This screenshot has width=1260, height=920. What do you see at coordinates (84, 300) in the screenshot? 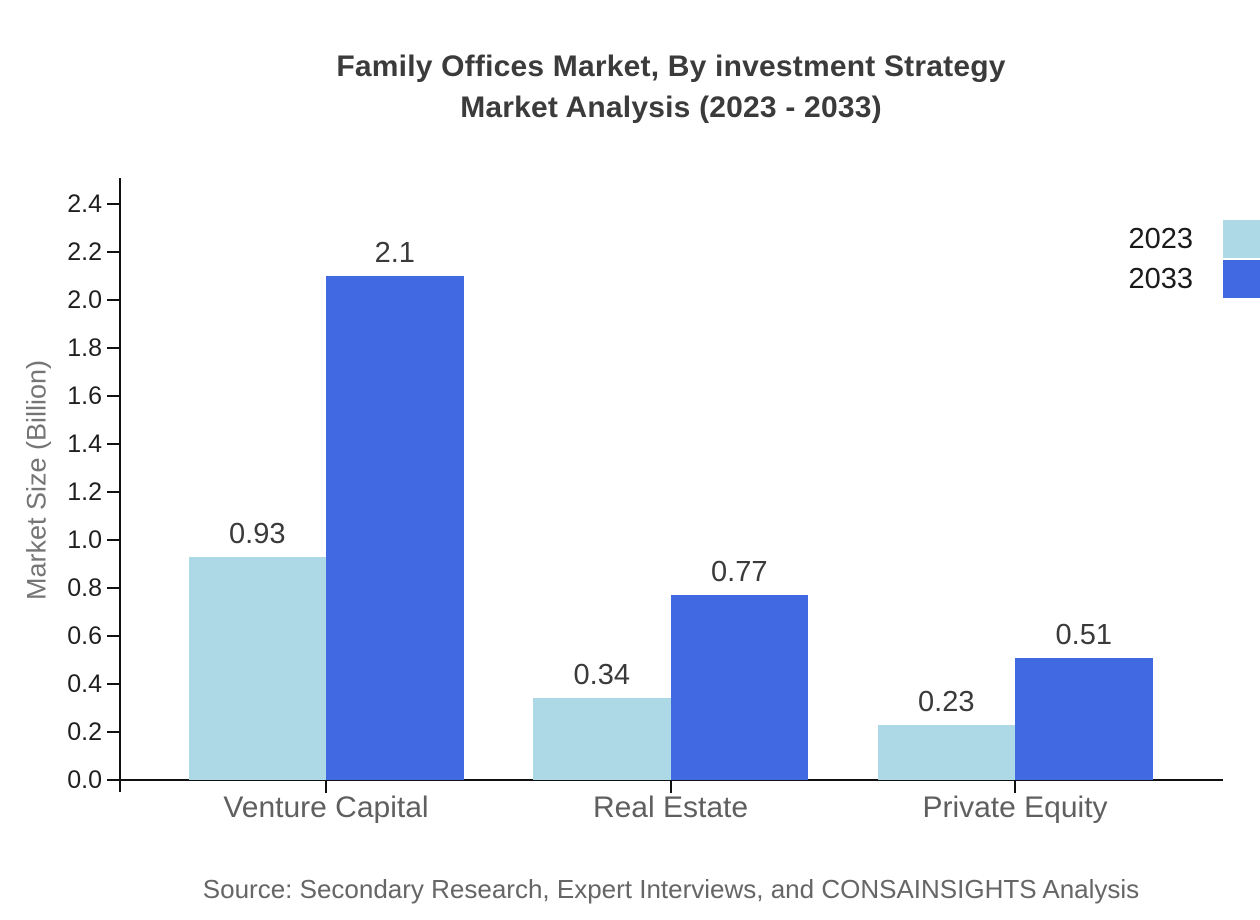
I see `y-tick-label: 2.0` at bounding box center [84, 300].